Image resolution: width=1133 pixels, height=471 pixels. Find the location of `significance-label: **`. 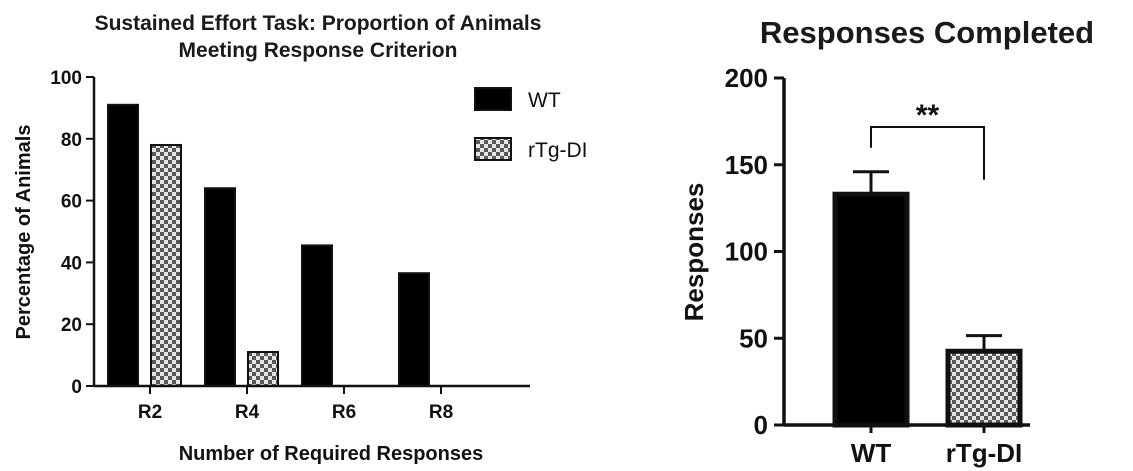

significance-label: ** is located at coordinates (928, 115).